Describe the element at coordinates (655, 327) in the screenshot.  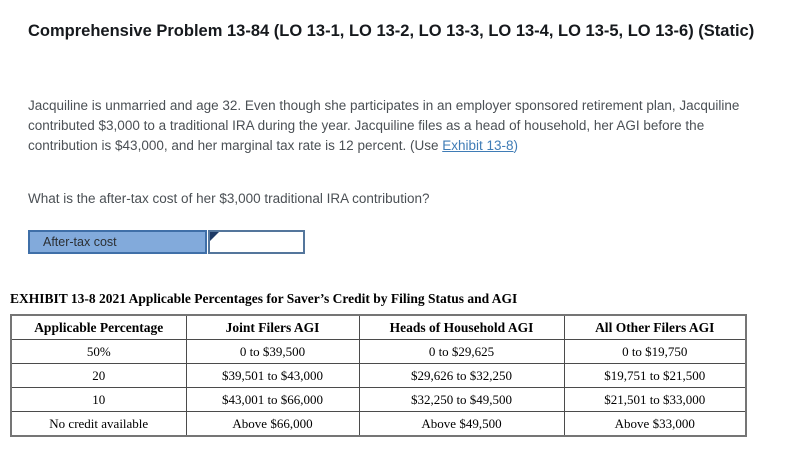
I see `column-header: All Other Filers AGI` at that location.